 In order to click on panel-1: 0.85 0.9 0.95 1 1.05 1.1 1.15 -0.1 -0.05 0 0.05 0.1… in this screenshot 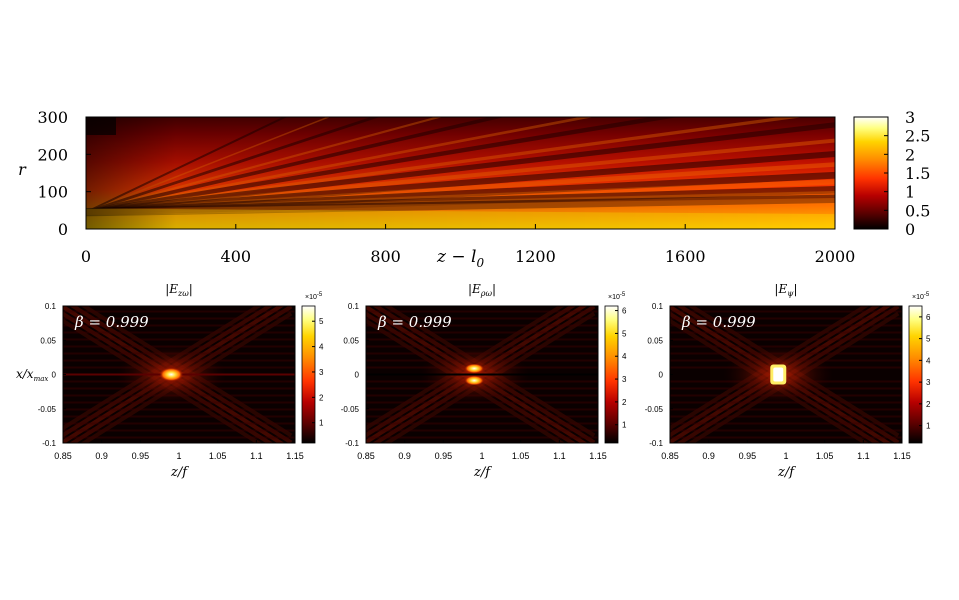, I will do `click(170, 381)`.